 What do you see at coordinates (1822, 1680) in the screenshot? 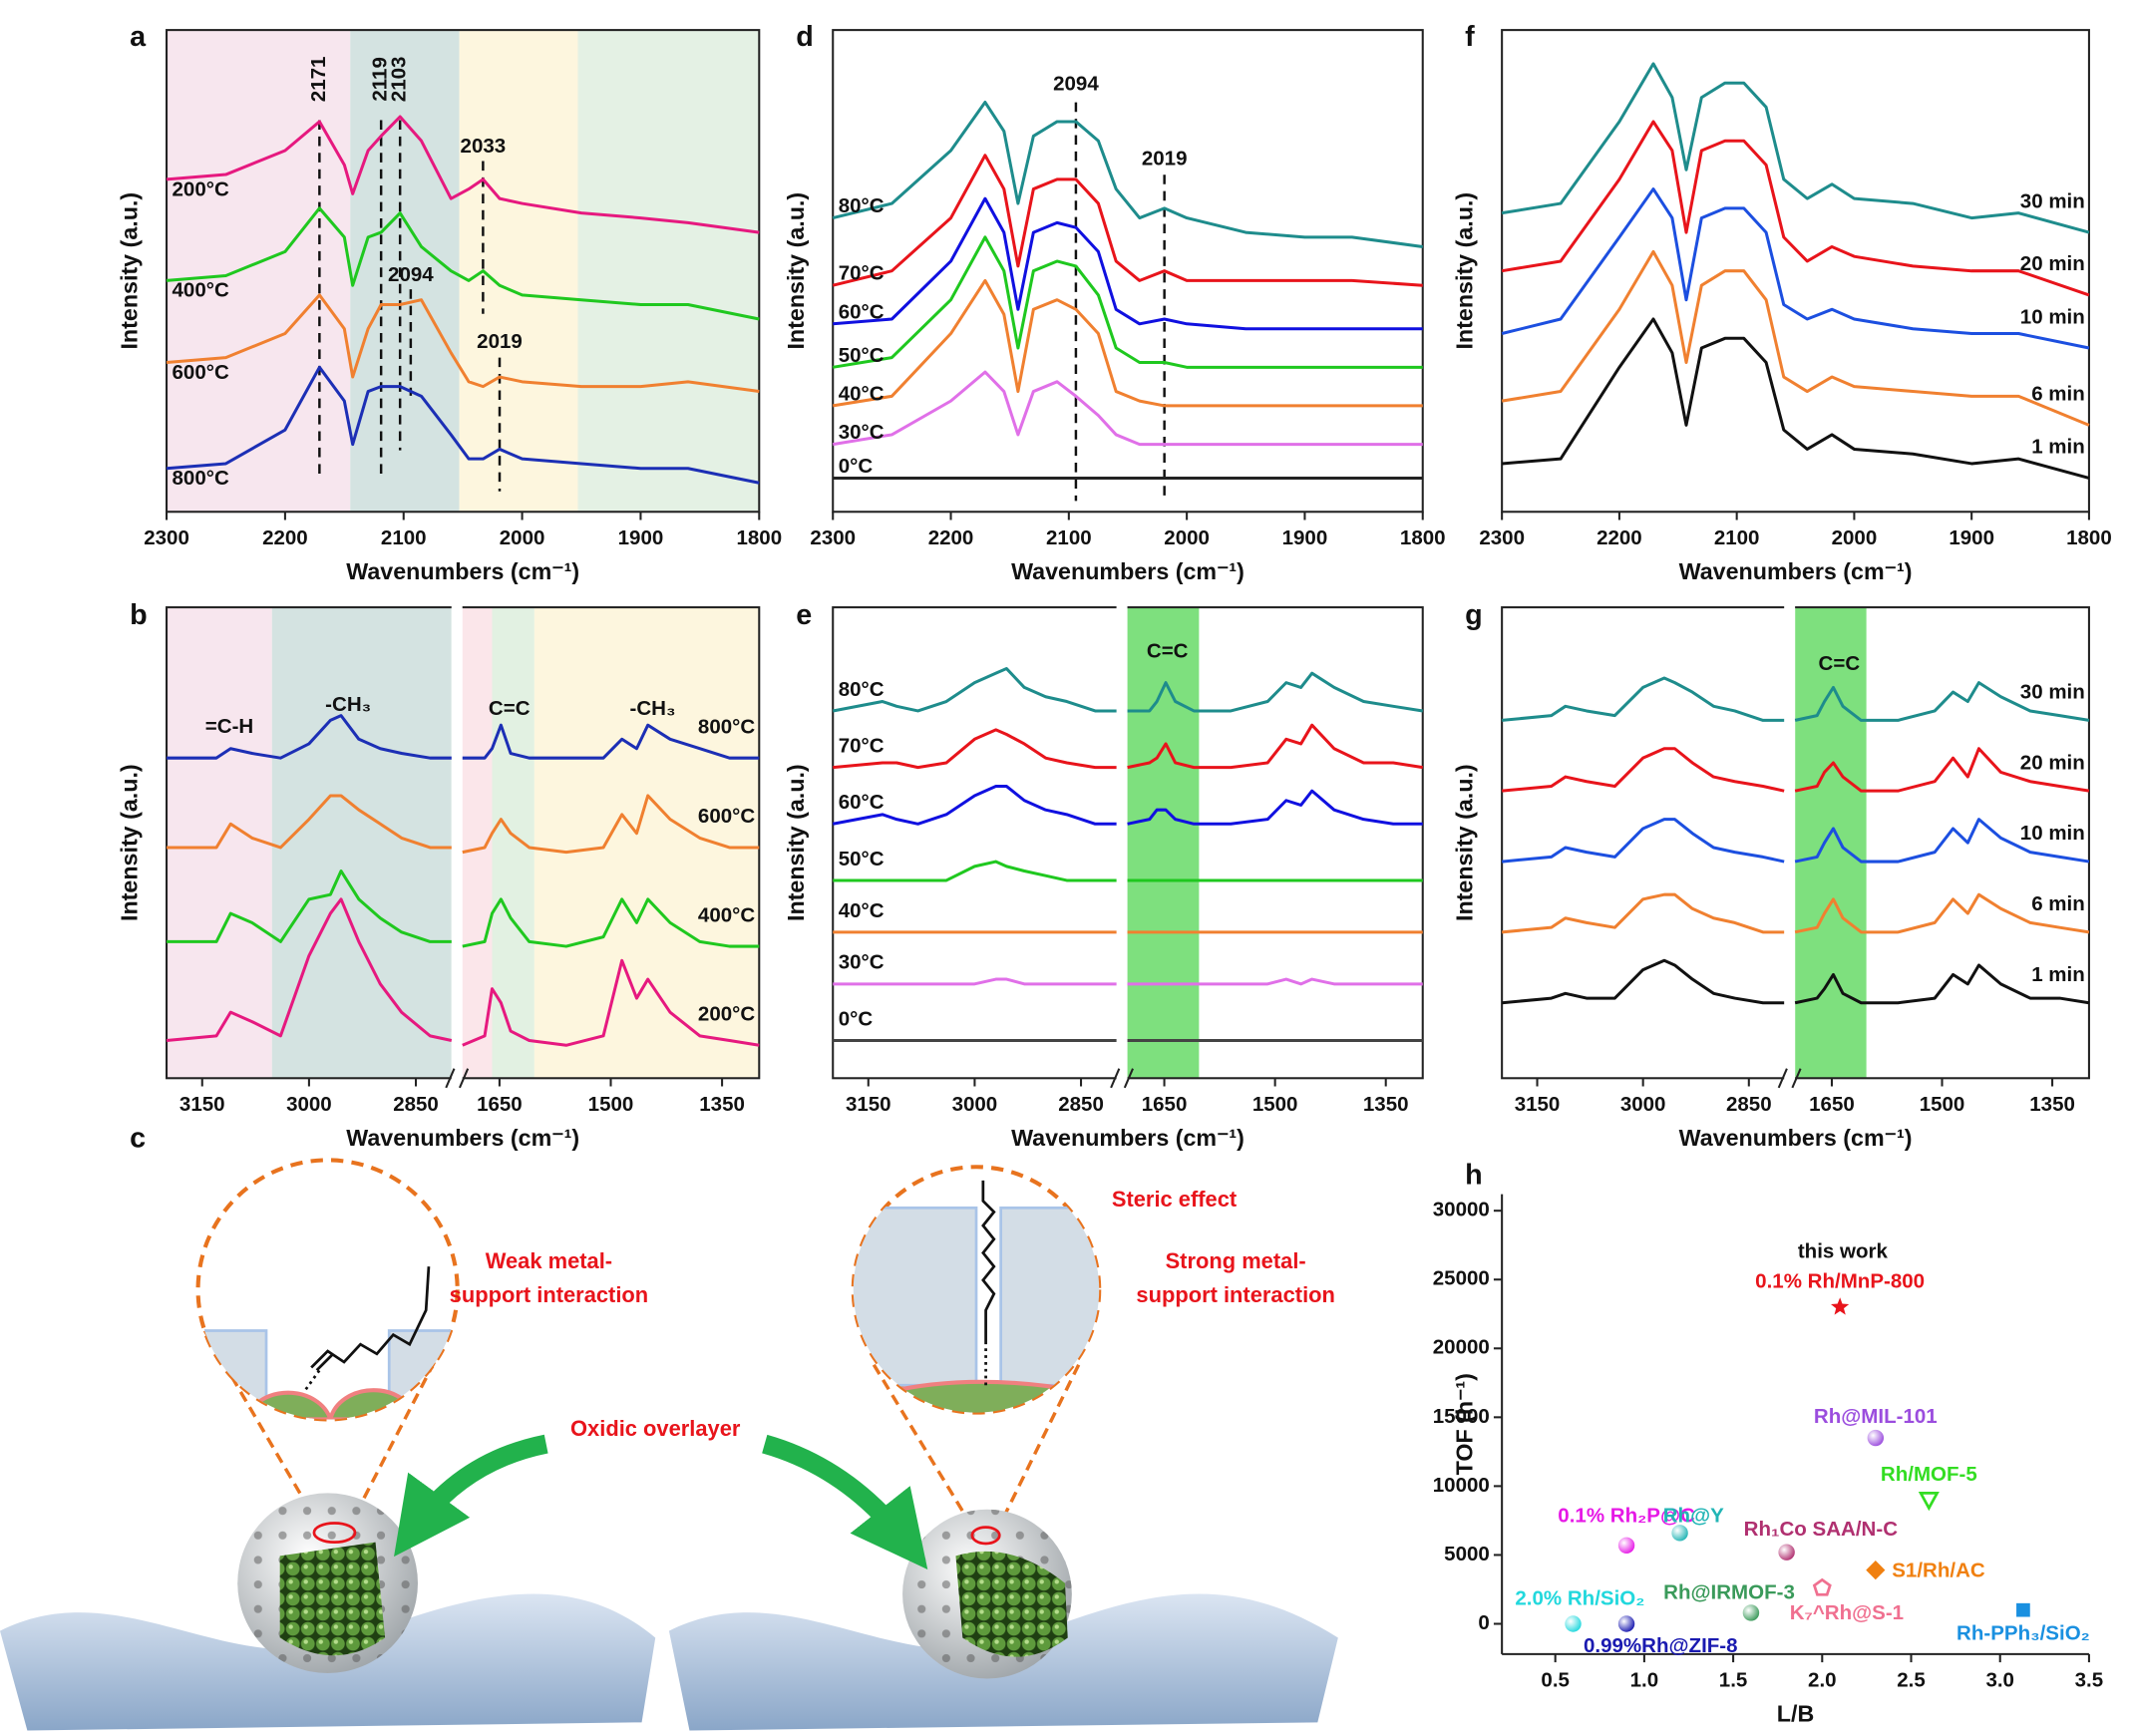
I see `x-tick-label: 2.0` at bounding box center [1822, 1680].